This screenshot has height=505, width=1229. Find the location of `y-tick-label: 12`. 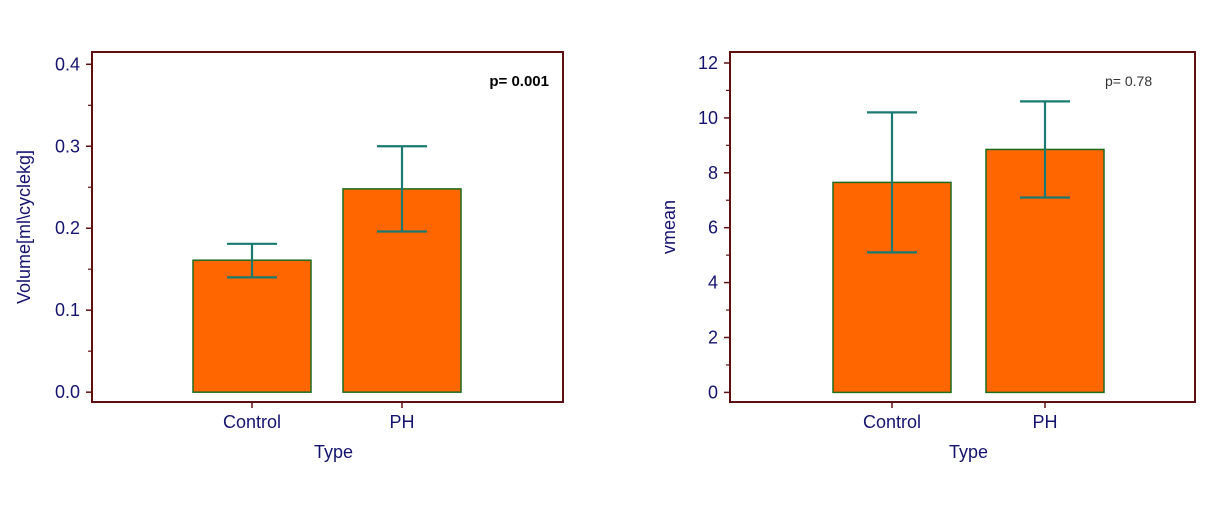

y-tick-label: 12 is located at coordinates (708, 63).